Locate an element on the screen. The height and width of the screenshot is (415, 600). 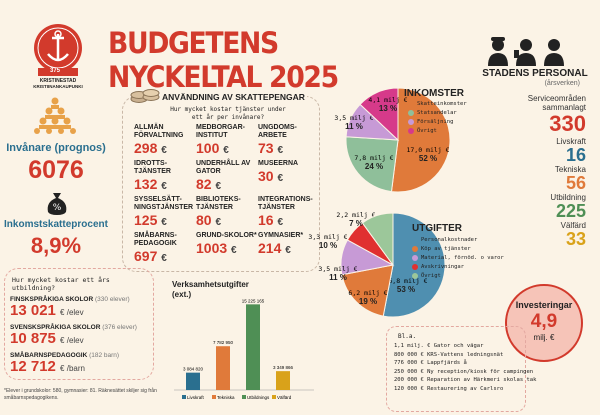
legend-item: Statsandelar is located at coordinates (443, 113).